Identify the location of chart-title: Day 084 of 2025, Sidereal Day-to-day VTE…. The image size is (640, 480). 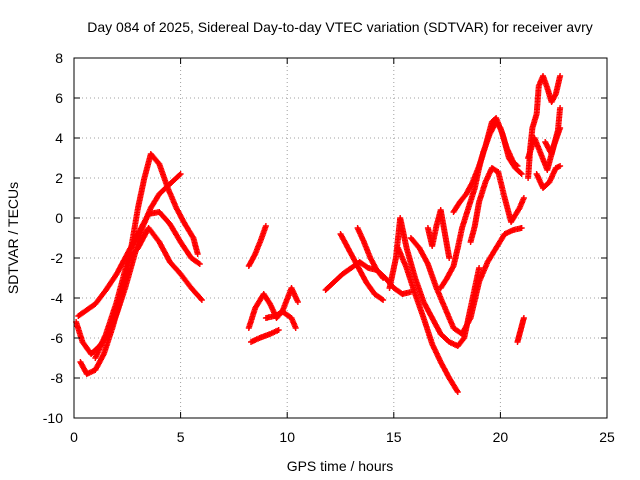
(340, 27).